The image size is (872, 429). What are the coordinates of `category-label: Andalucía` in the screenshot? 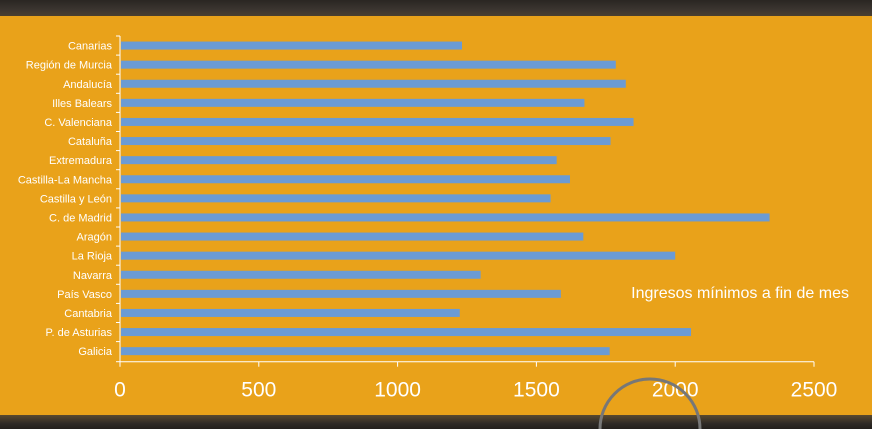 It's located at (88, 85).